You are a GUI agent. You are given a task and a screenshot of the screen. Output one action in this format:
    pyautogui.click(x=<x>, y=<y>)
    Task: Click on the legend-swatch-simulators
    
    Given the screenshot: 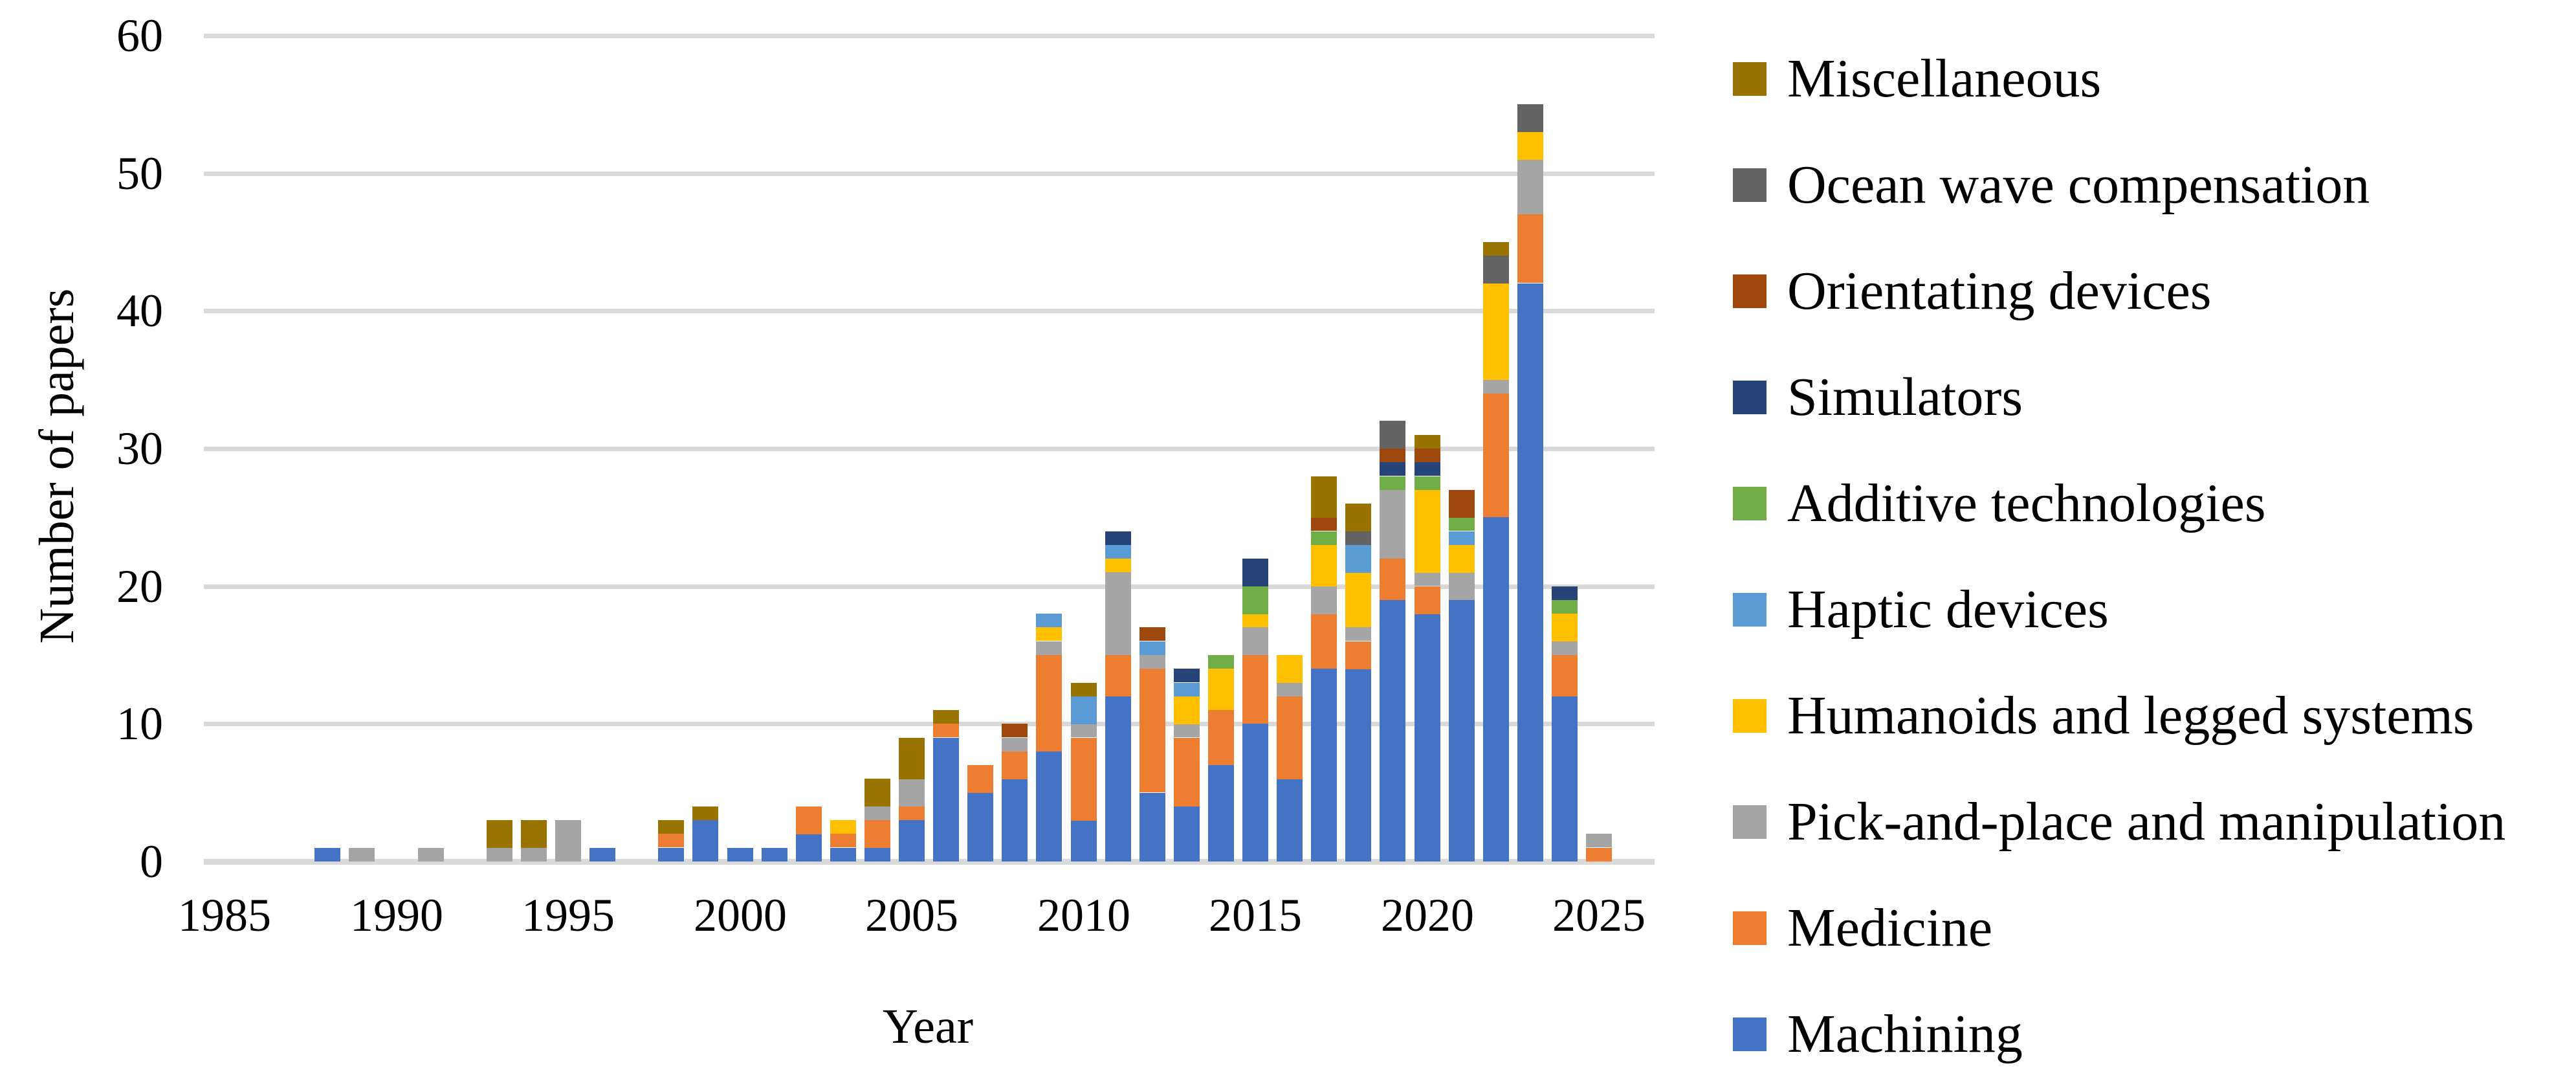 What is the action you would take?
    pyautogui.click(x=1750, y=397)
    